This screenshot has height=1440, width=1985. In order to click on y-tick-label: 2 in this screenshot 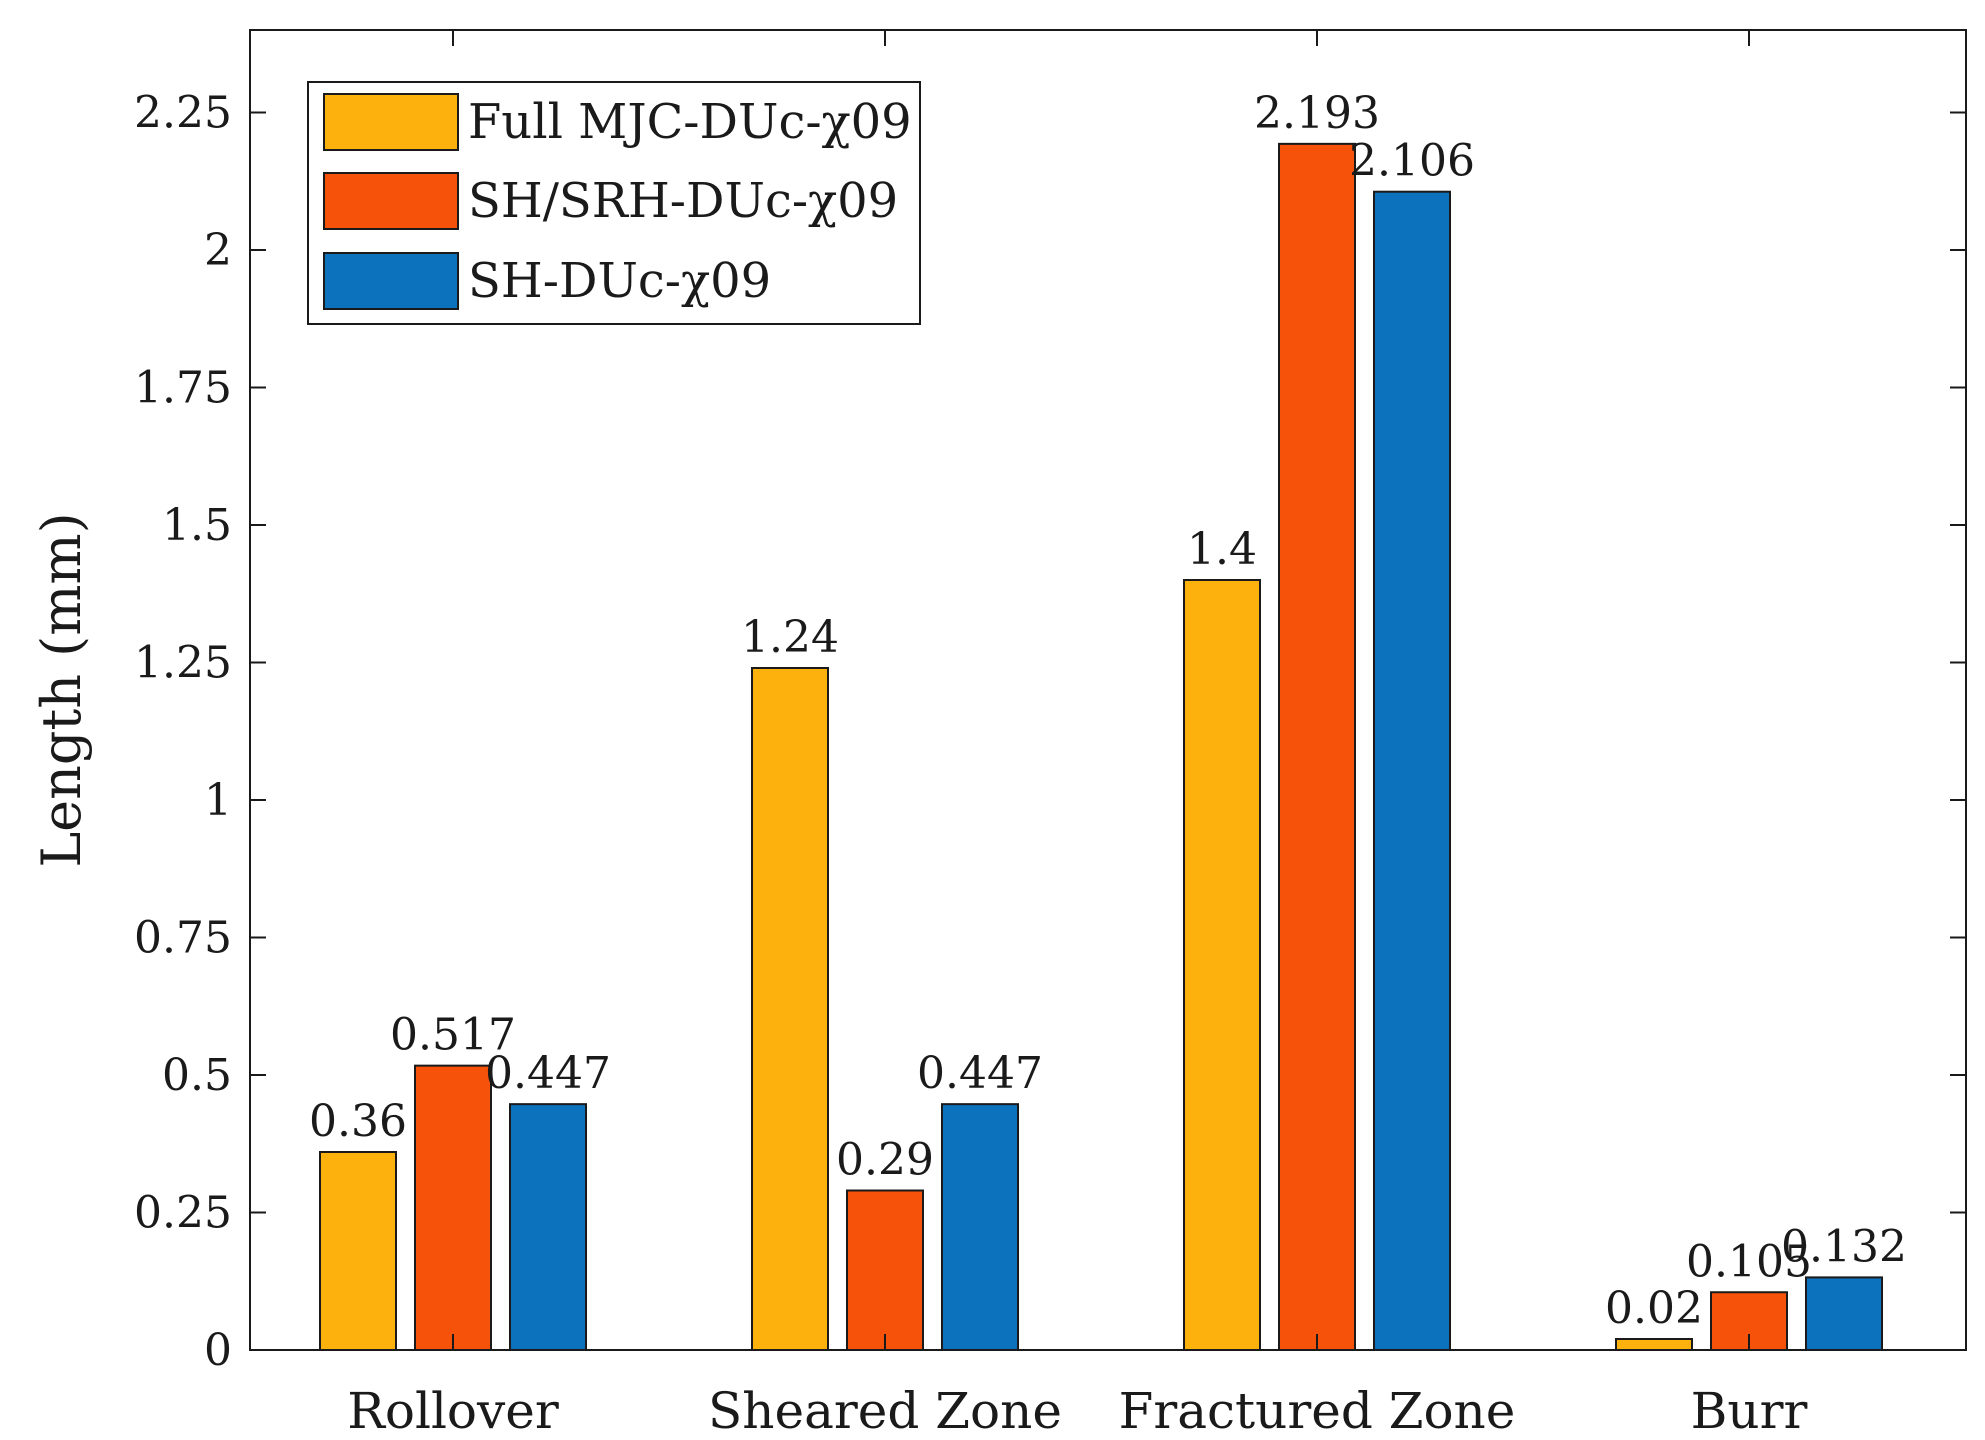, I will do `click(218, 250)`.